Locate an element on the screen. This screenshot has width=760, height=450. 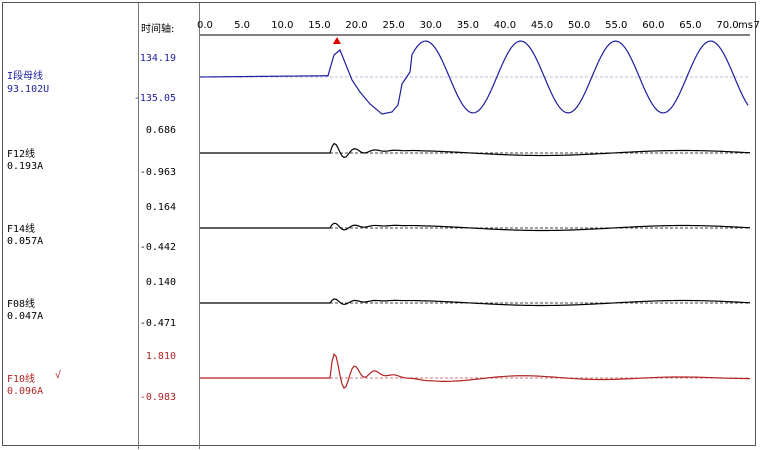
channel-value-f12: 0.193A is located at coordinates (25, 166).